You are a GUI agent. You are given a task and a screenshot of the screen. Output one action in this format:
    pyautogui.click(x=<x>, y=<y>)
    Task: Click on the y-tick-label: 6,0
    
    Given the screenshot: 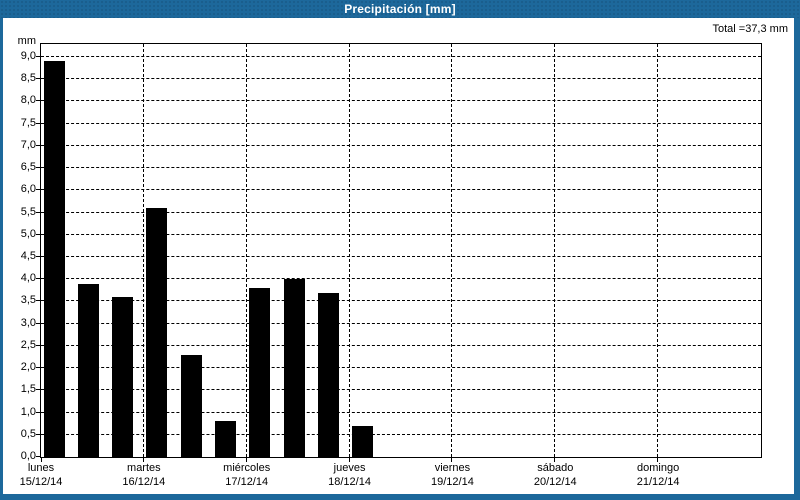 What is the action you would take?
    pyautogui.click(x=28, y=189)
    